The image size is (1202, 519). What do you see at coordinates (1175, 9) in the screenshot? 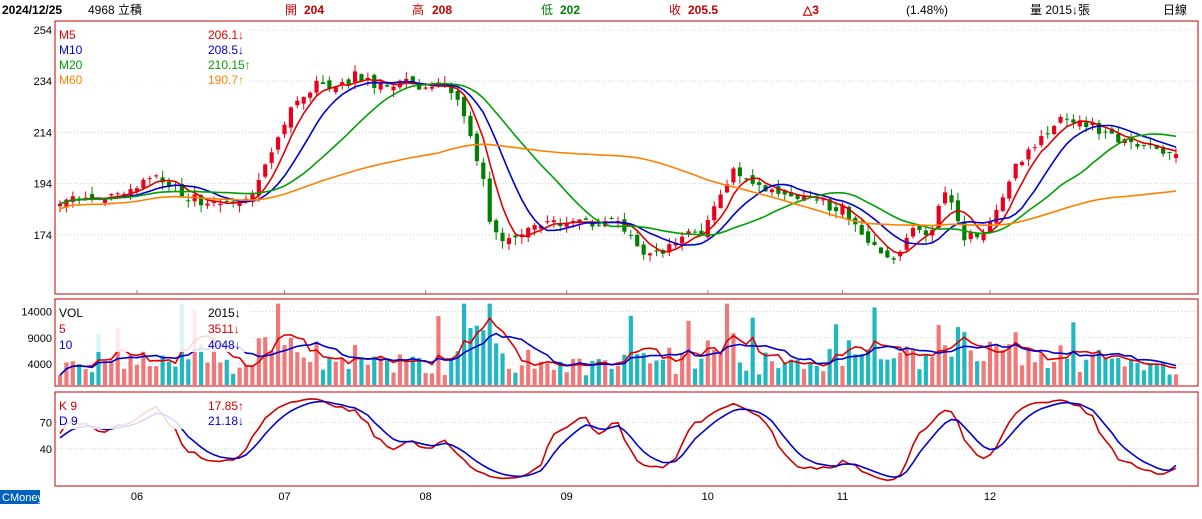
I see `period-label: 日線` at bounding box center [1175, 9].